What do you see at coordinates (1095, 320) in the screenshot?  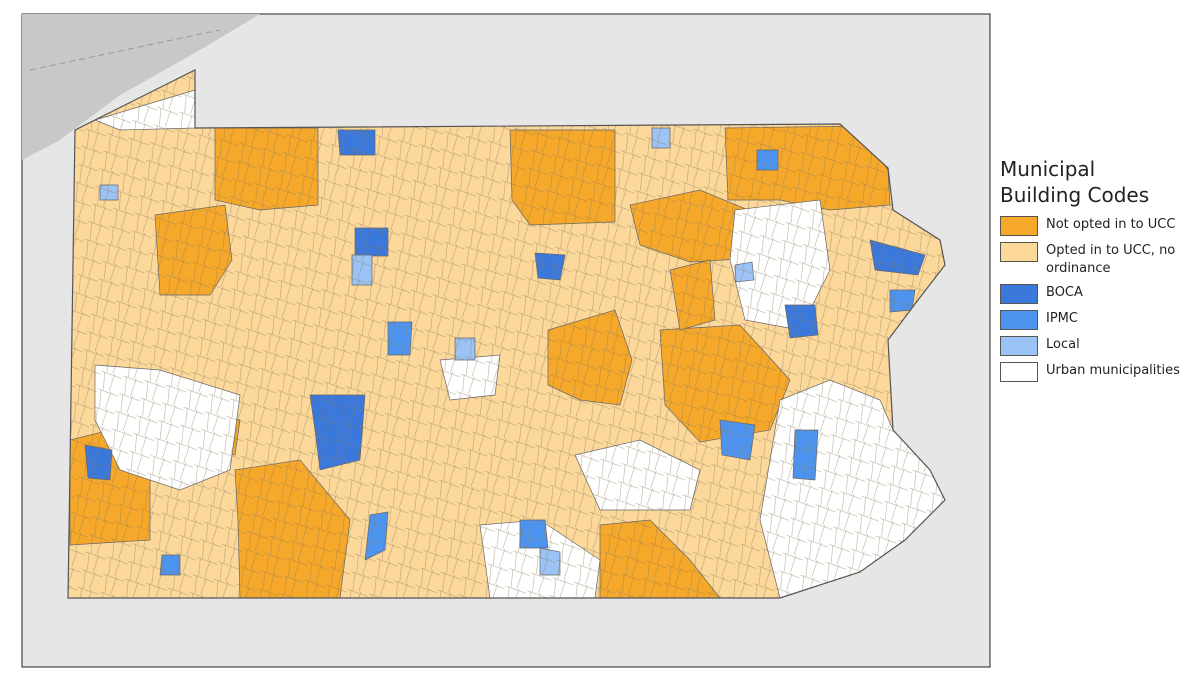 I see `legend-item: IPMC` at bounding box center [1095, 320].